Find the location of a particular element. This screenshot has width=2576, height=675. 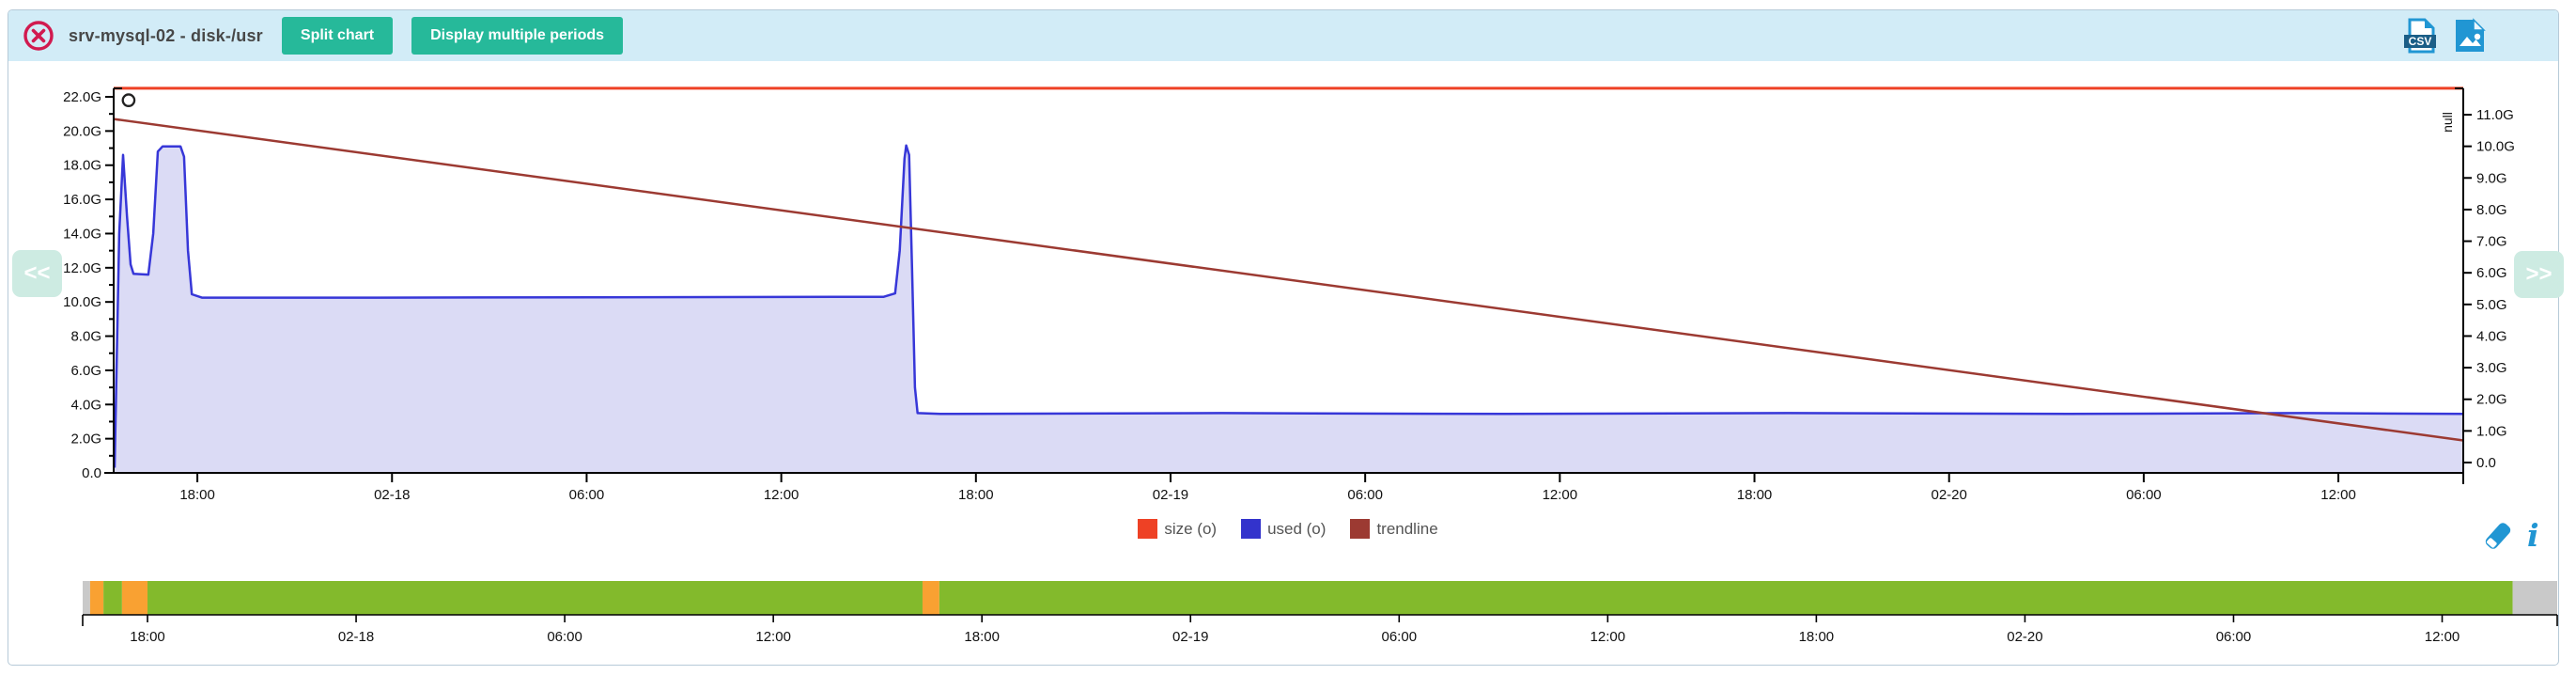

overview-tick-label: 02-20 is located at coordinates (2024, 637).